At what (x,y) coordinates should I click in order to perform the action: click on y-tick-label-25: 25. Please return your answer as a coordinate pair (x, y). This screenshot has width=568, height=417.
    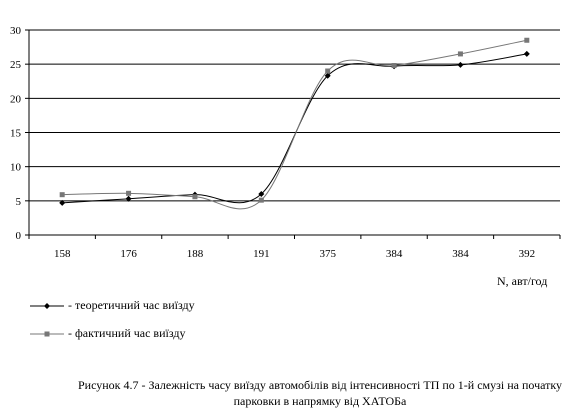
    Looking at the image, I should click on (16, 65).